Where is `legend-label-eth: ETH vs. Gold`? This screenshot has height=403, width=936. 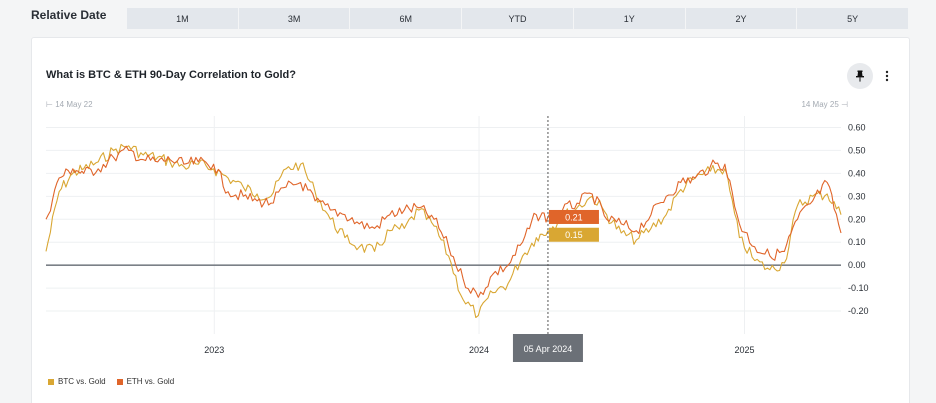 legend-label-eth: ETH vs. Gold is located at coordinates (150, 381).